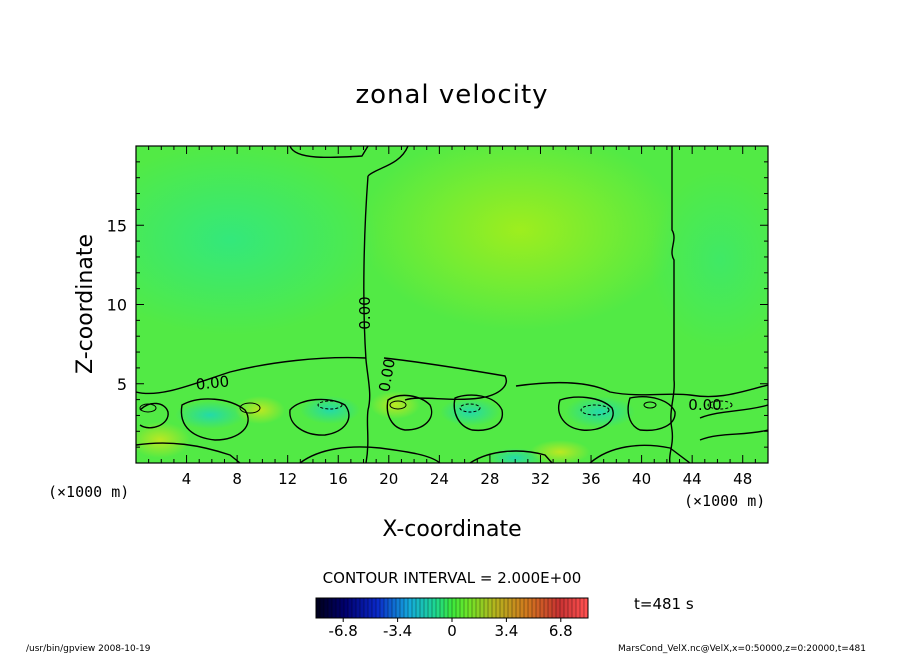  Describe the element at coordinates (540, 479) in the screenshot. I see `x-tick-label: 32` at that location.